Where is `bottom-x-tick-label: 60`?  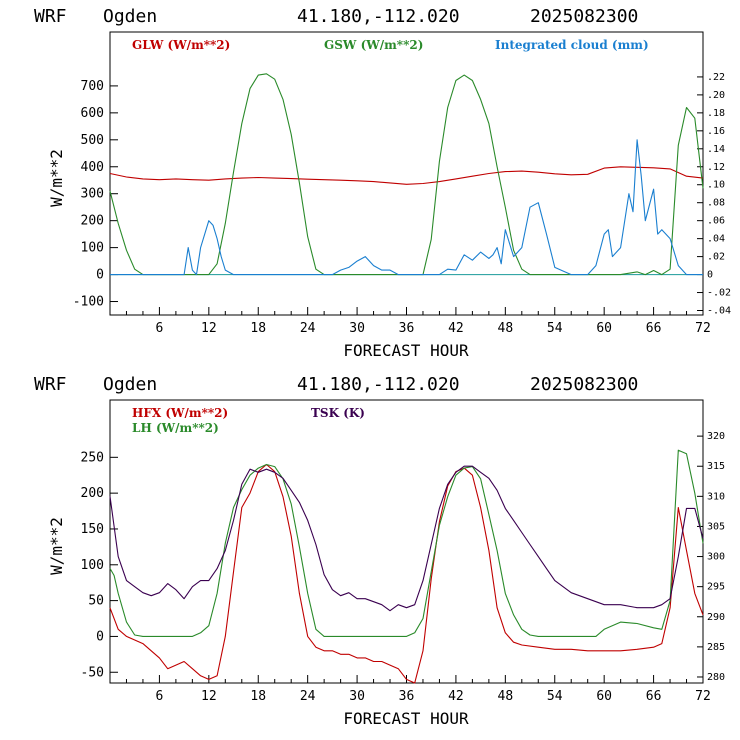
bottom-x-tick-label: 60 is located at coordinates (604, 696).